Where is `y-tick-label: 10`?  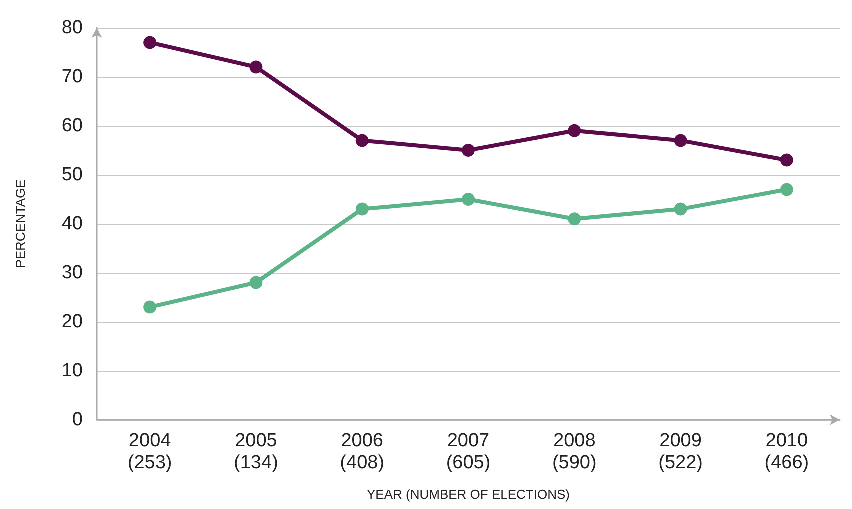
y-tick-label: 10 is located at coordinates (72, 371).